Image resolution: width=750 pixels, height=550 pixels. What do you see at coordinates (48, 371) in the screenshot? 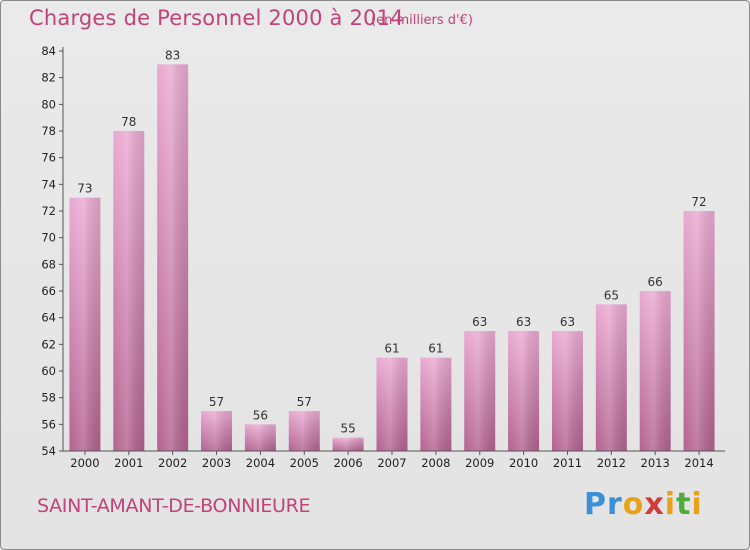
I see `y-tick-label-60: 60` at bounding box center [48, 371].